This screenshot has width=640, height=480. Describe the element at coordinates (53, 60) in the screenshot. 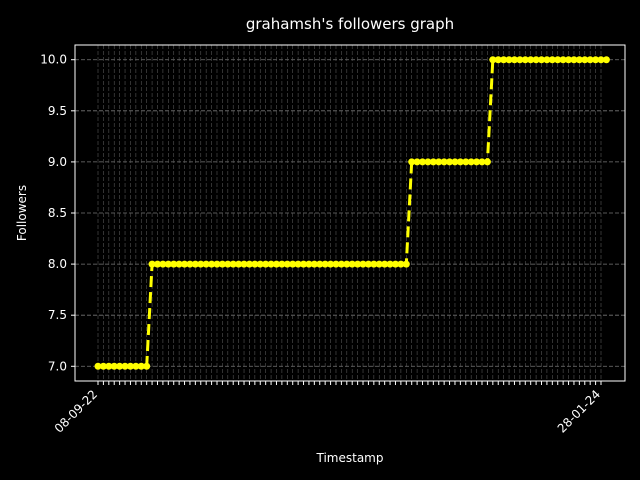

I see `y-tick-label: 10.0` at that location.